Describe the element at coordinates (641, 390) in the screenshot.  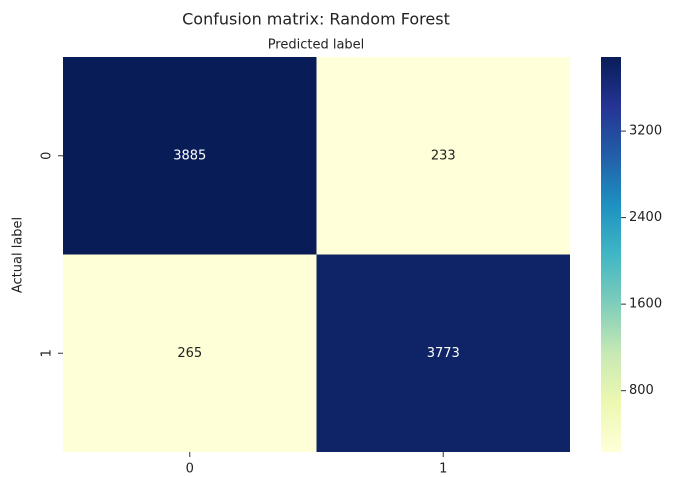
I see `colorbar-tick-label: 800` at that location.